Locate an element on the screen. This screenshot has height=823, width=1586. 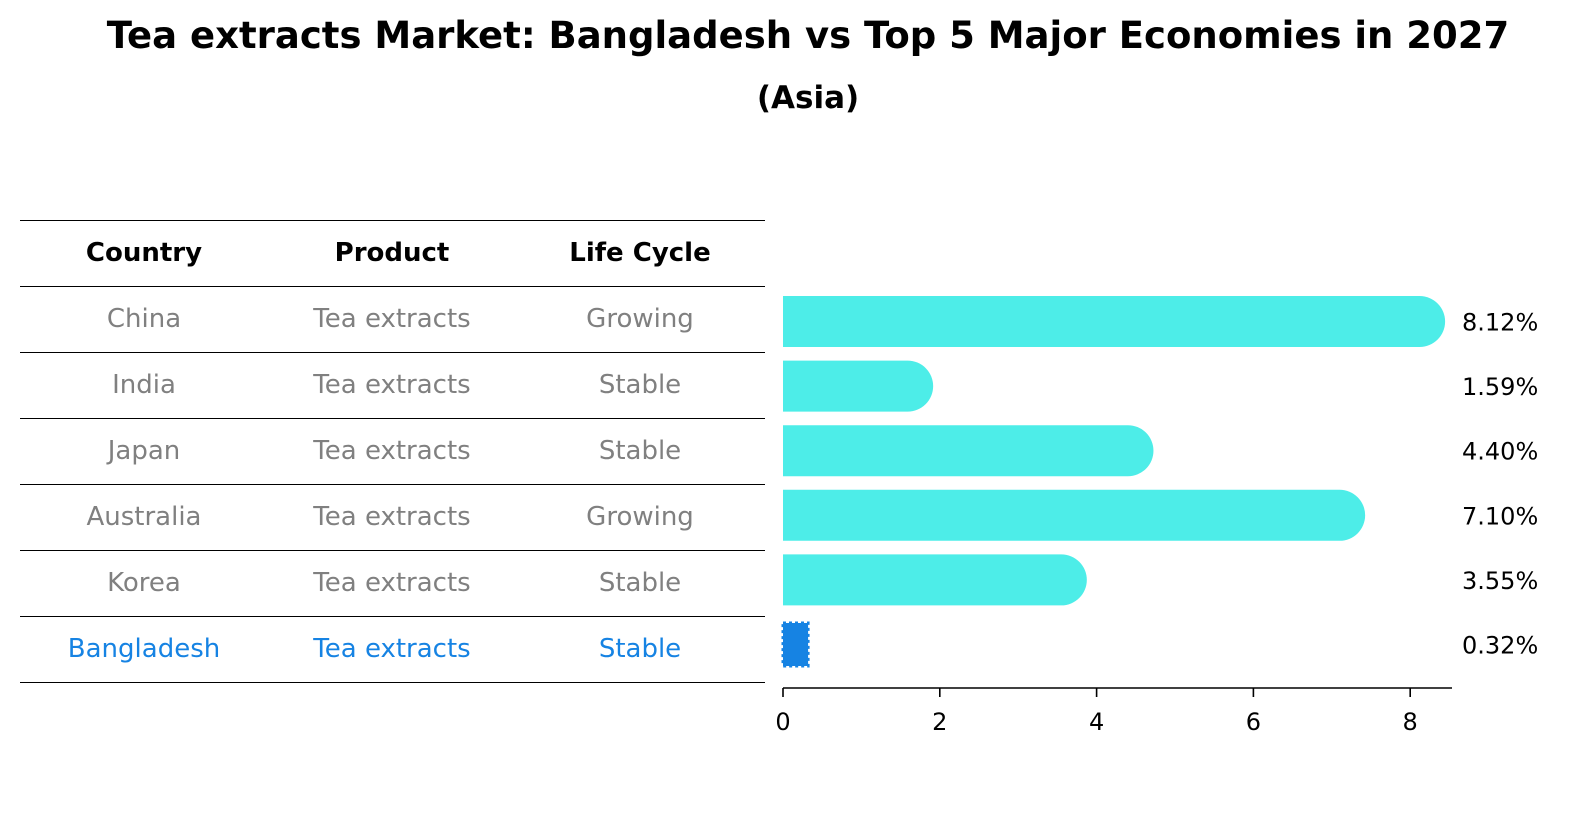
cell-country: Japan is located at coordinates (144, 451).